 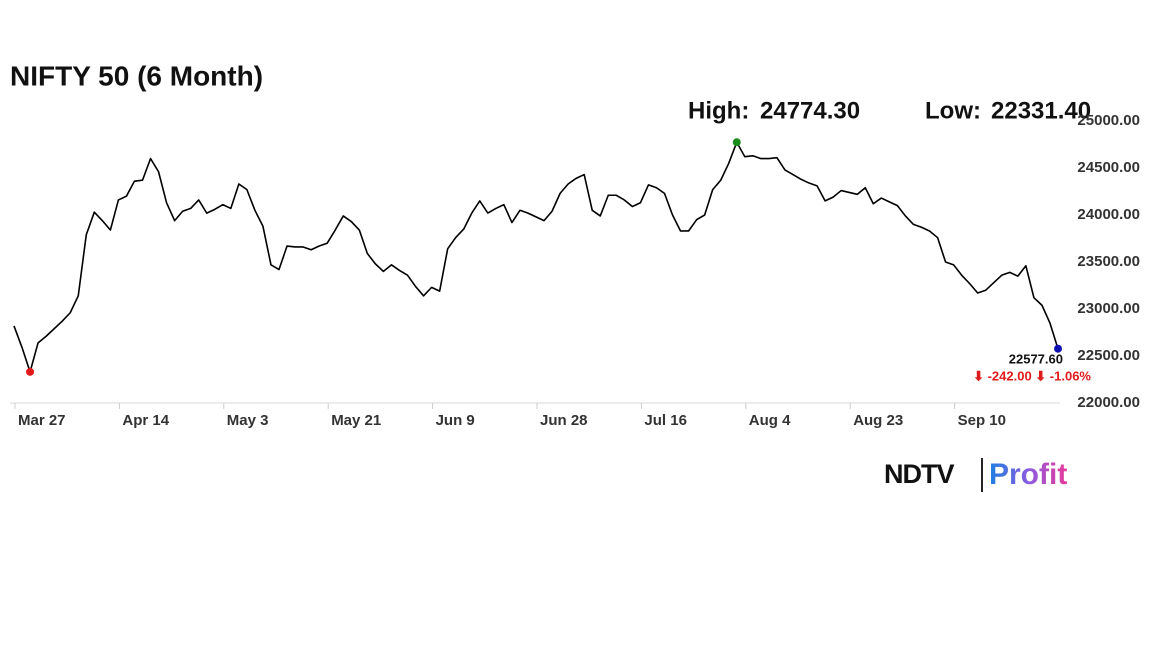 What do you see at coordinates (1032, 375) in the screenshot?
I see `change-label: ⬇ -242.00 ⬇ -1.06%` at bounding box center [1032, 375].